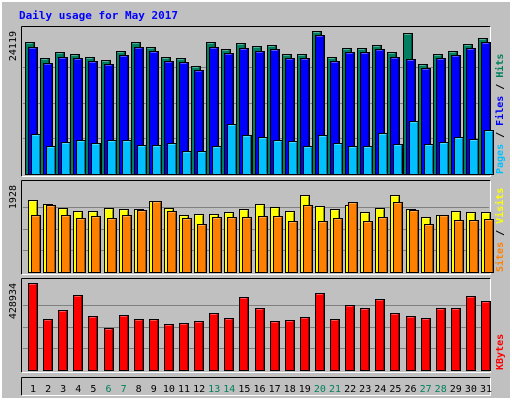  I want to click on x-axis-frame, so click(256, 386).